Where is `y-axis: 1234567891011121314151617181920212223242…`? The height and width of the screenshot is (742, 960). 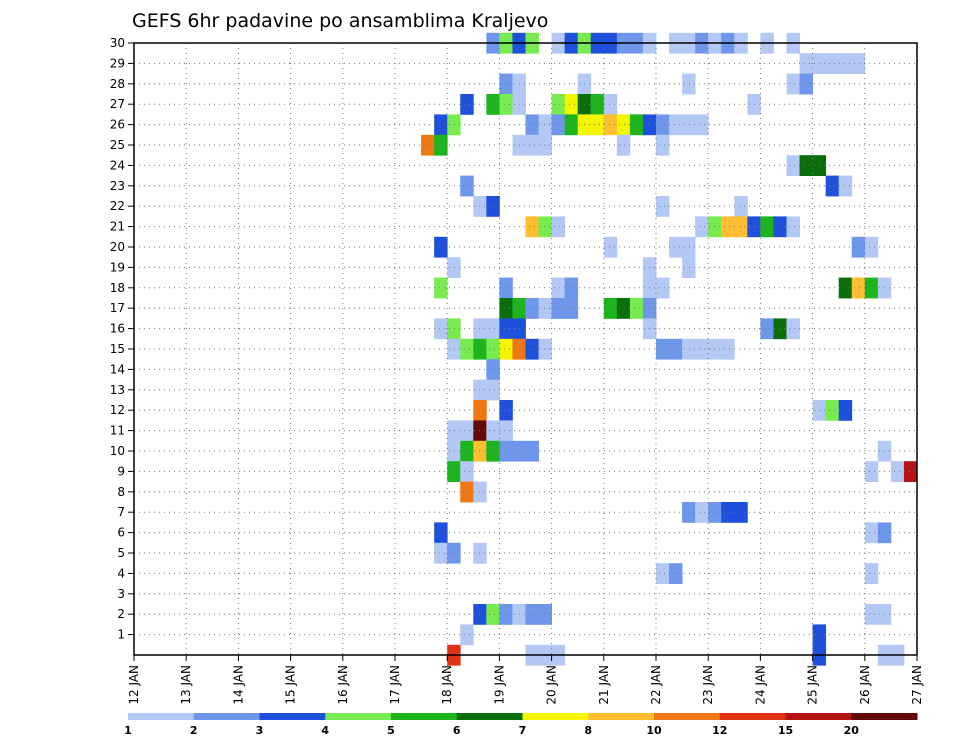 y-axis: 1234567891011121314151617181920212223242… is located at coordinates (122, 339).